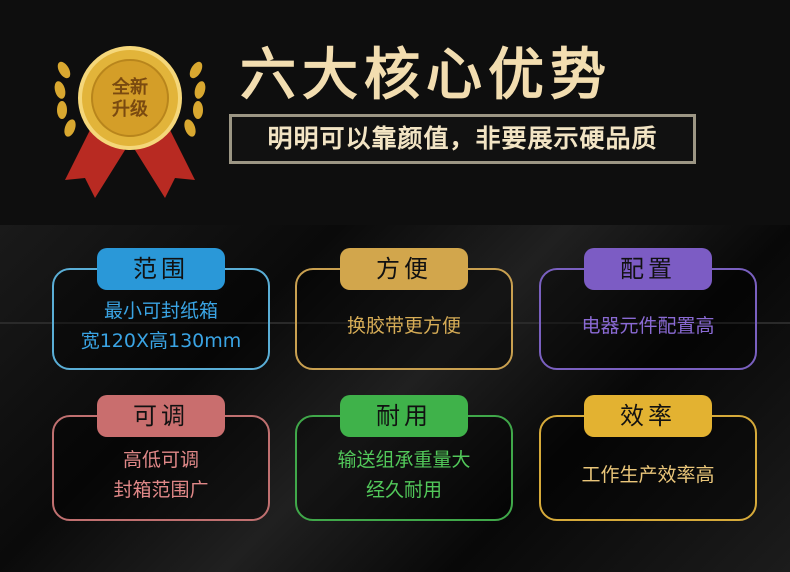  Describe the element at coordinates (130, 109) in the screenshot. I see `badge-text-line-2: 升级` at that location.